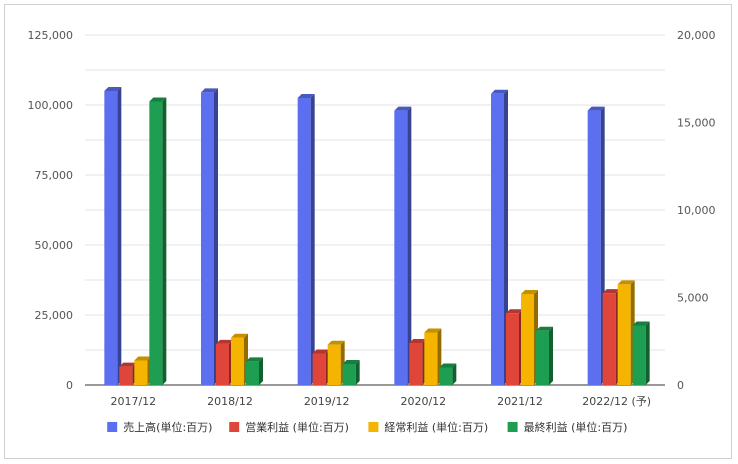 The image size is (738, 464). I want to click on x-category-label: 2017/12, so click(133, 401).